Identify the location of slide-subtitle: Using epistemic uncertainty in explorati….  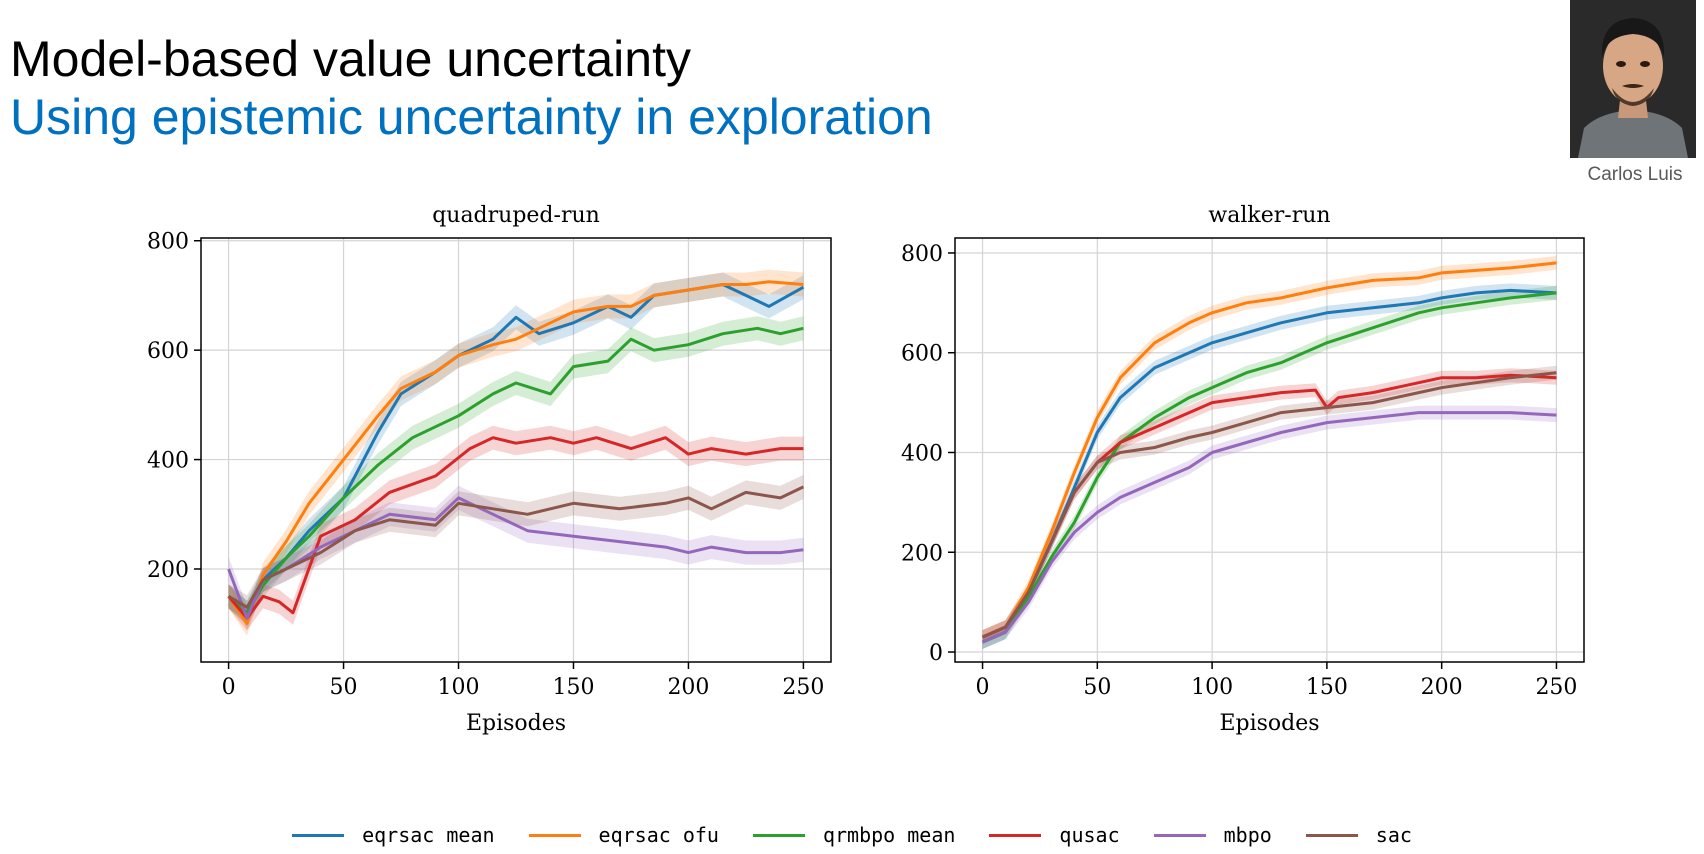
(471, 117).